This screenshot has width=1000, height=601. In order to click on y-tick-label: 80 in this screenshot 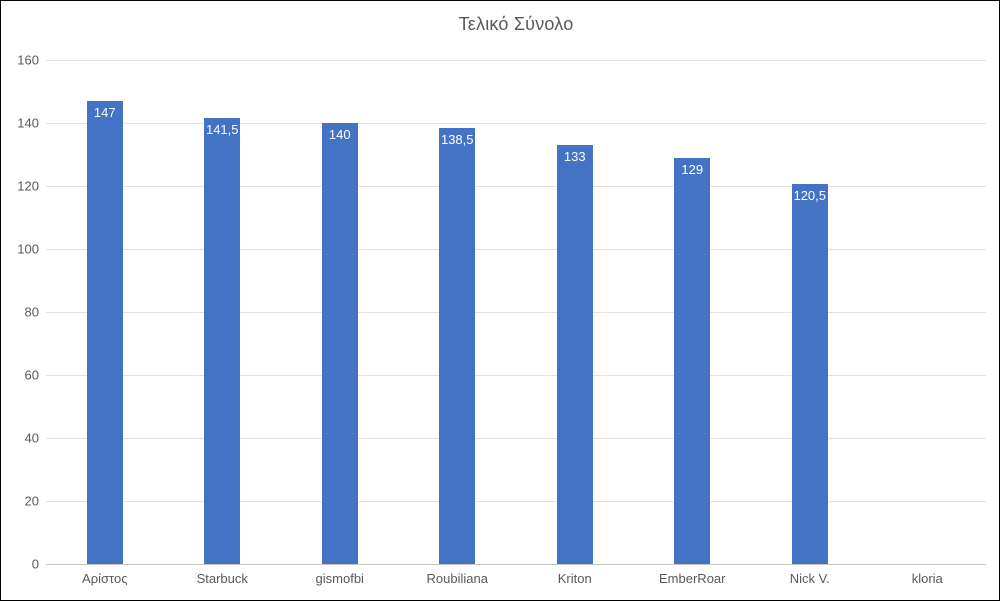, I will do `click(31, 312)`.